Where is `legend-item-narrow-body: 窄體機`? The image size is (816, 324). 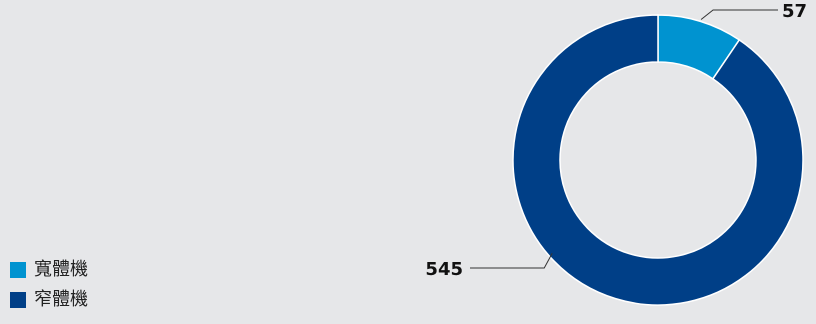
legend-item-narrow-body: 窄體機 is located at coordinates (49, 300).